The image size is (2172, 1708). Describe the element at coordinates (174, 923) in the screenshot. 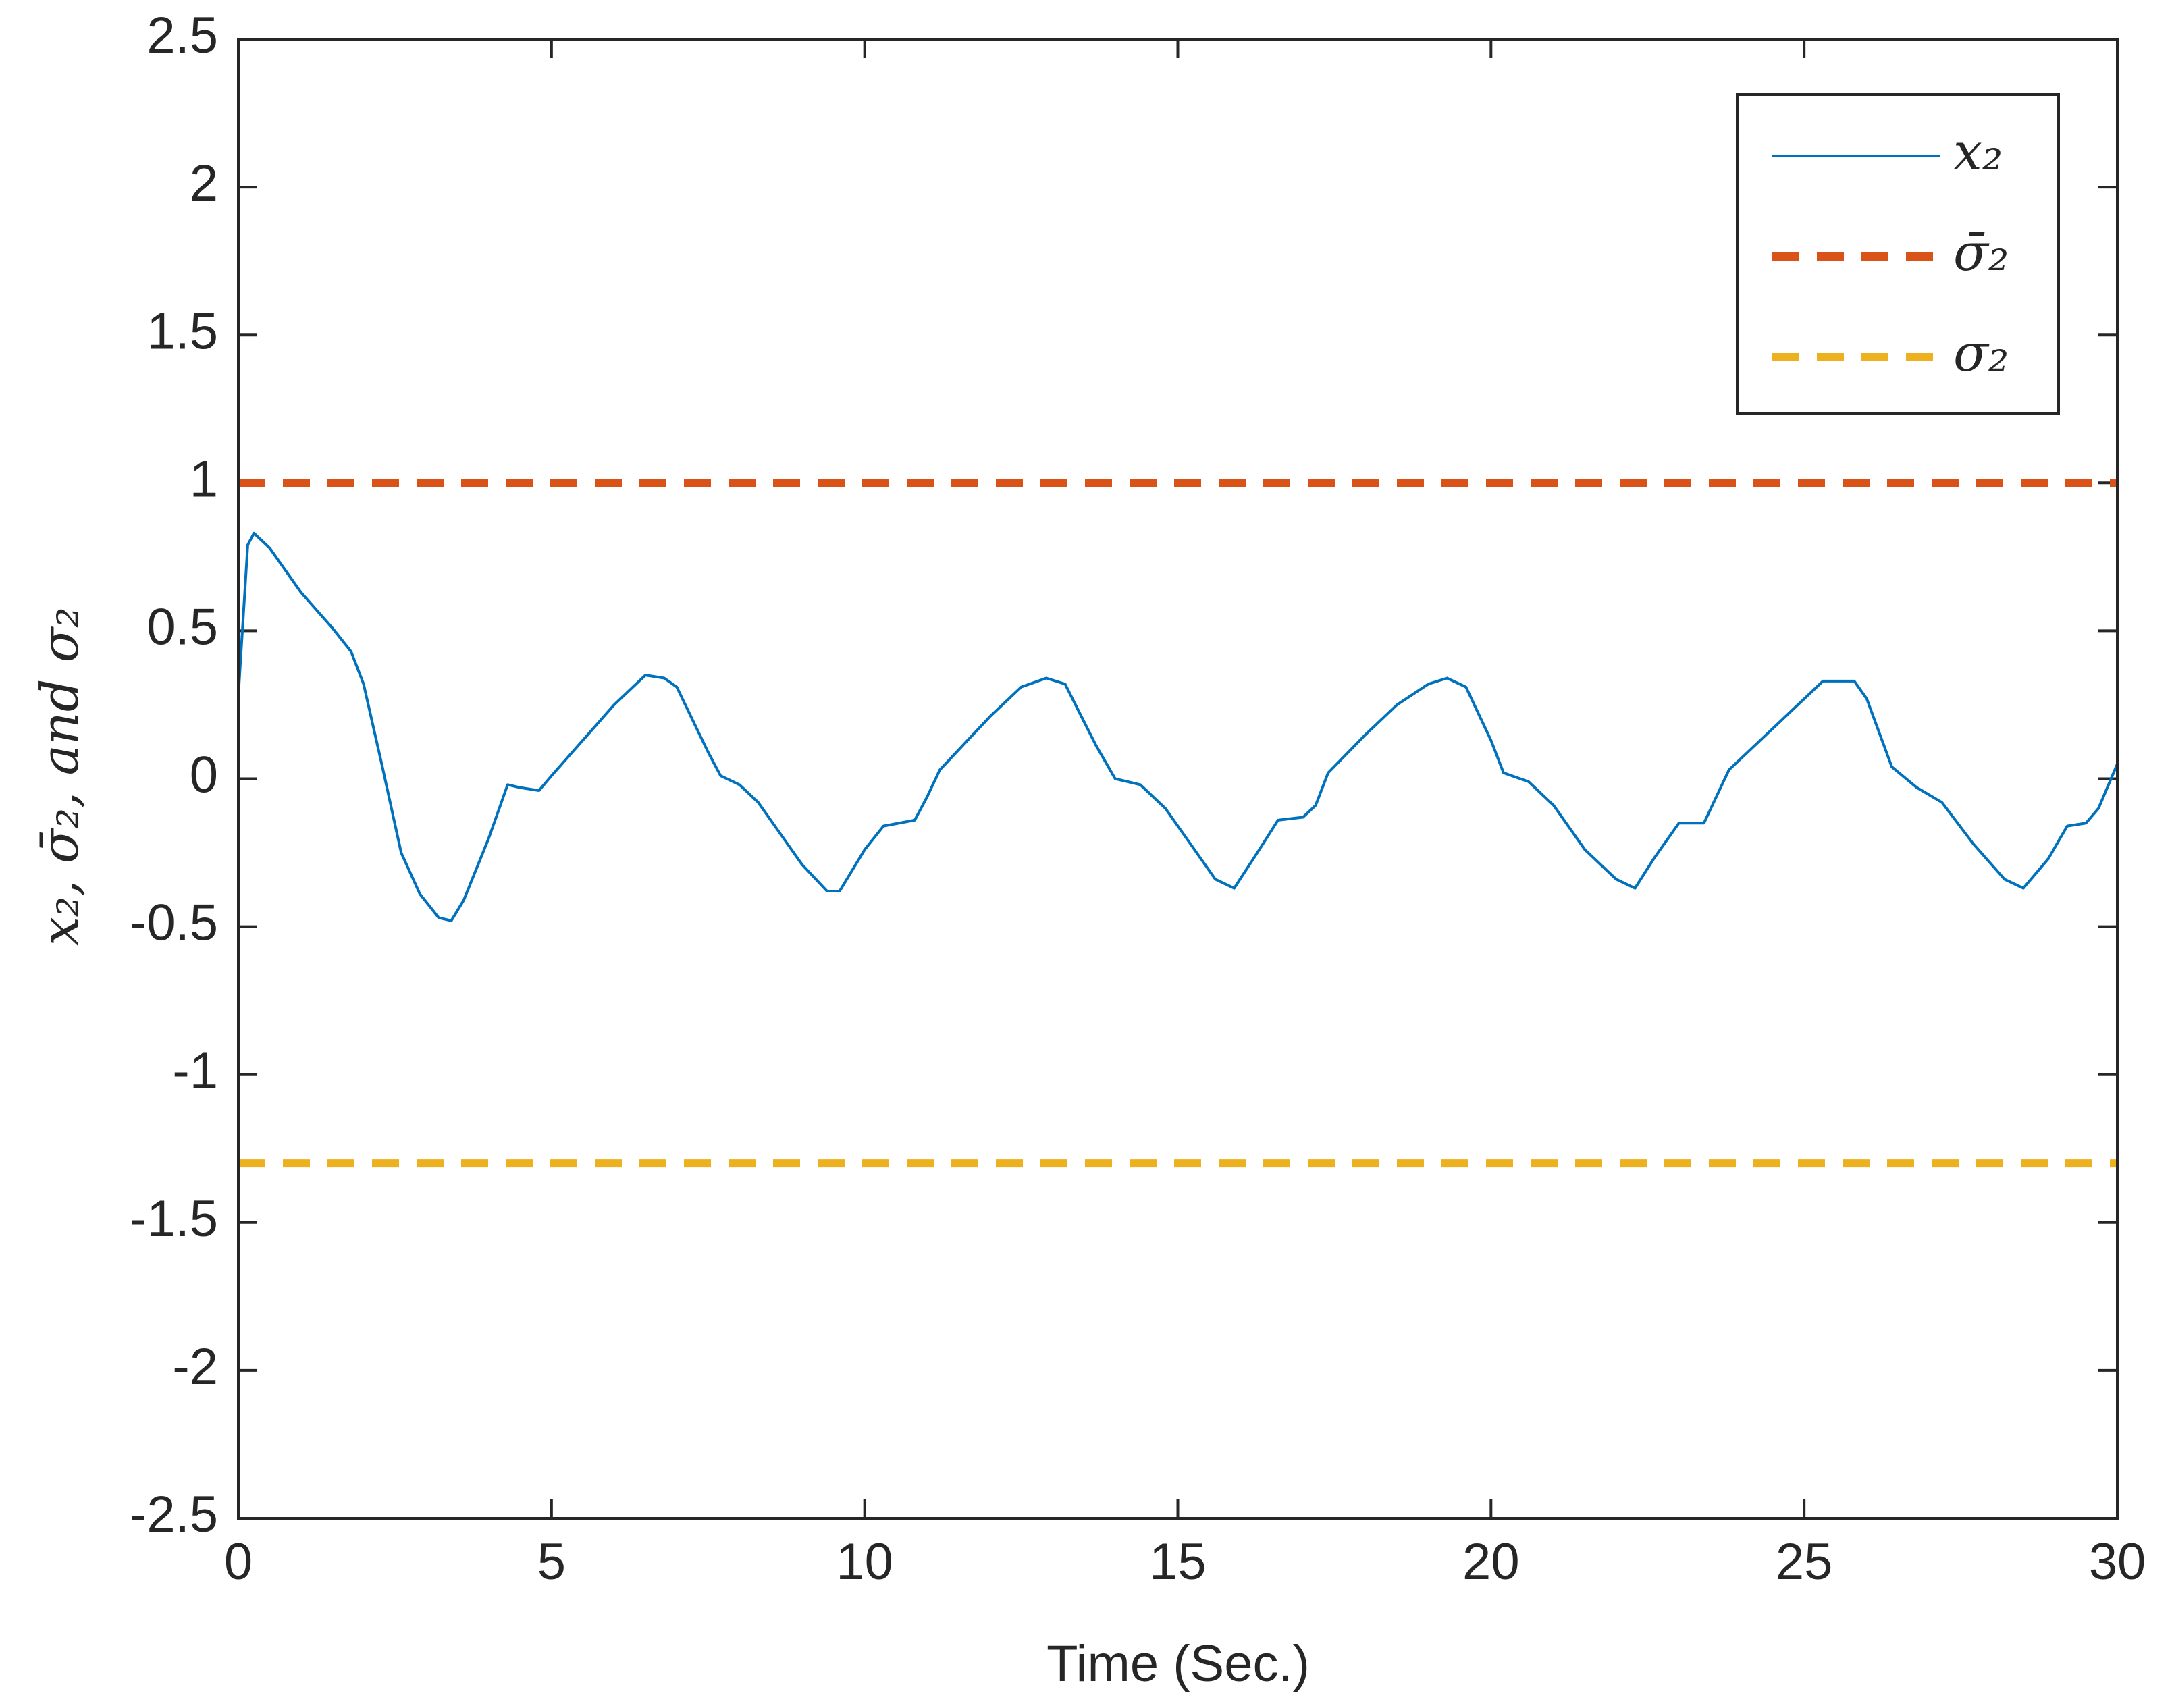

I see `y-tick-label: -0.5` at that location.